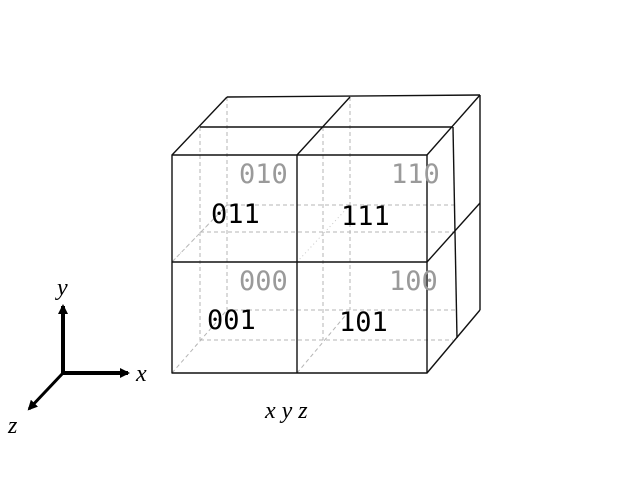 The image size is (621, 480). What do you see at coordinates (365, 216) in the screenshot?
I see `label-111: 111` at bounding box center [365, 216].